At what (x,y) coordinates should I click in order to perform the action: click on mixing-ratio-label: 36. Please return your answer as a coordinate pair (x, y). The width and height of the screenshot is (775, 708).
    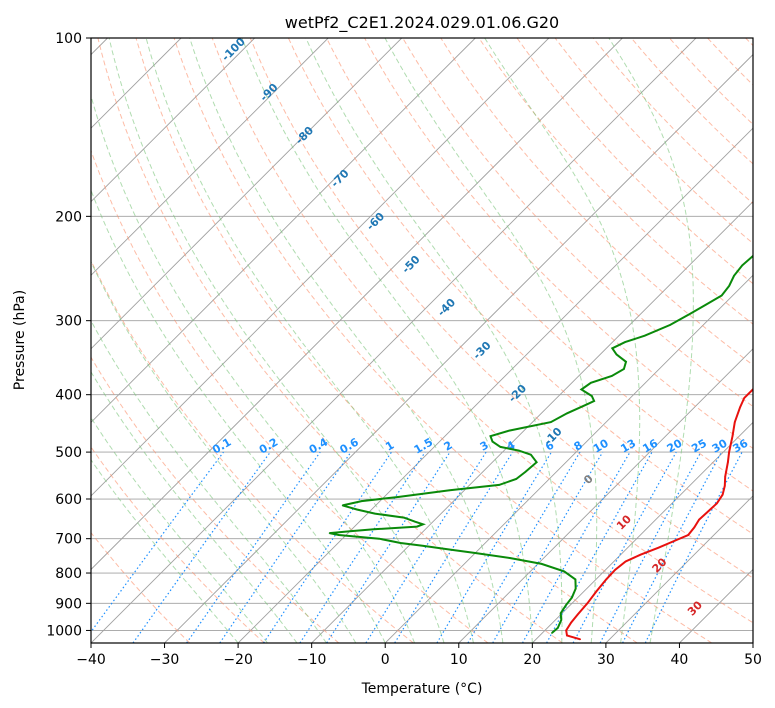
    Looking at the image, I should click on (740, 445).